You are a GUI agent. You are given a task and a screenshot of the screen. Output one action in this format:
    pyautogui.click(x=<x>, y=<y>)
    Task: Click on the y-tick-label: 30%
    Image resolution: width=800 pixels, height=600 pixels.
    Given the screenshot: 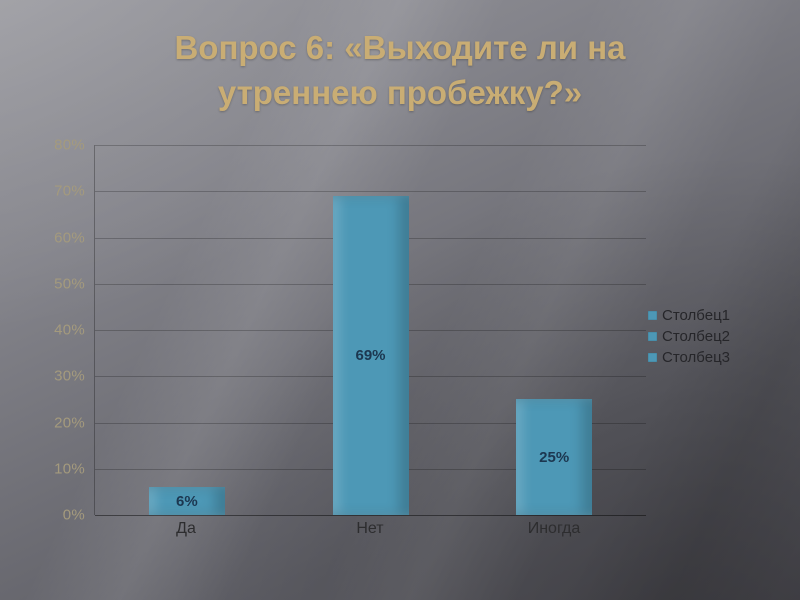 What is the action you would take?
    pyautogui.click(x=69, y=376)
    